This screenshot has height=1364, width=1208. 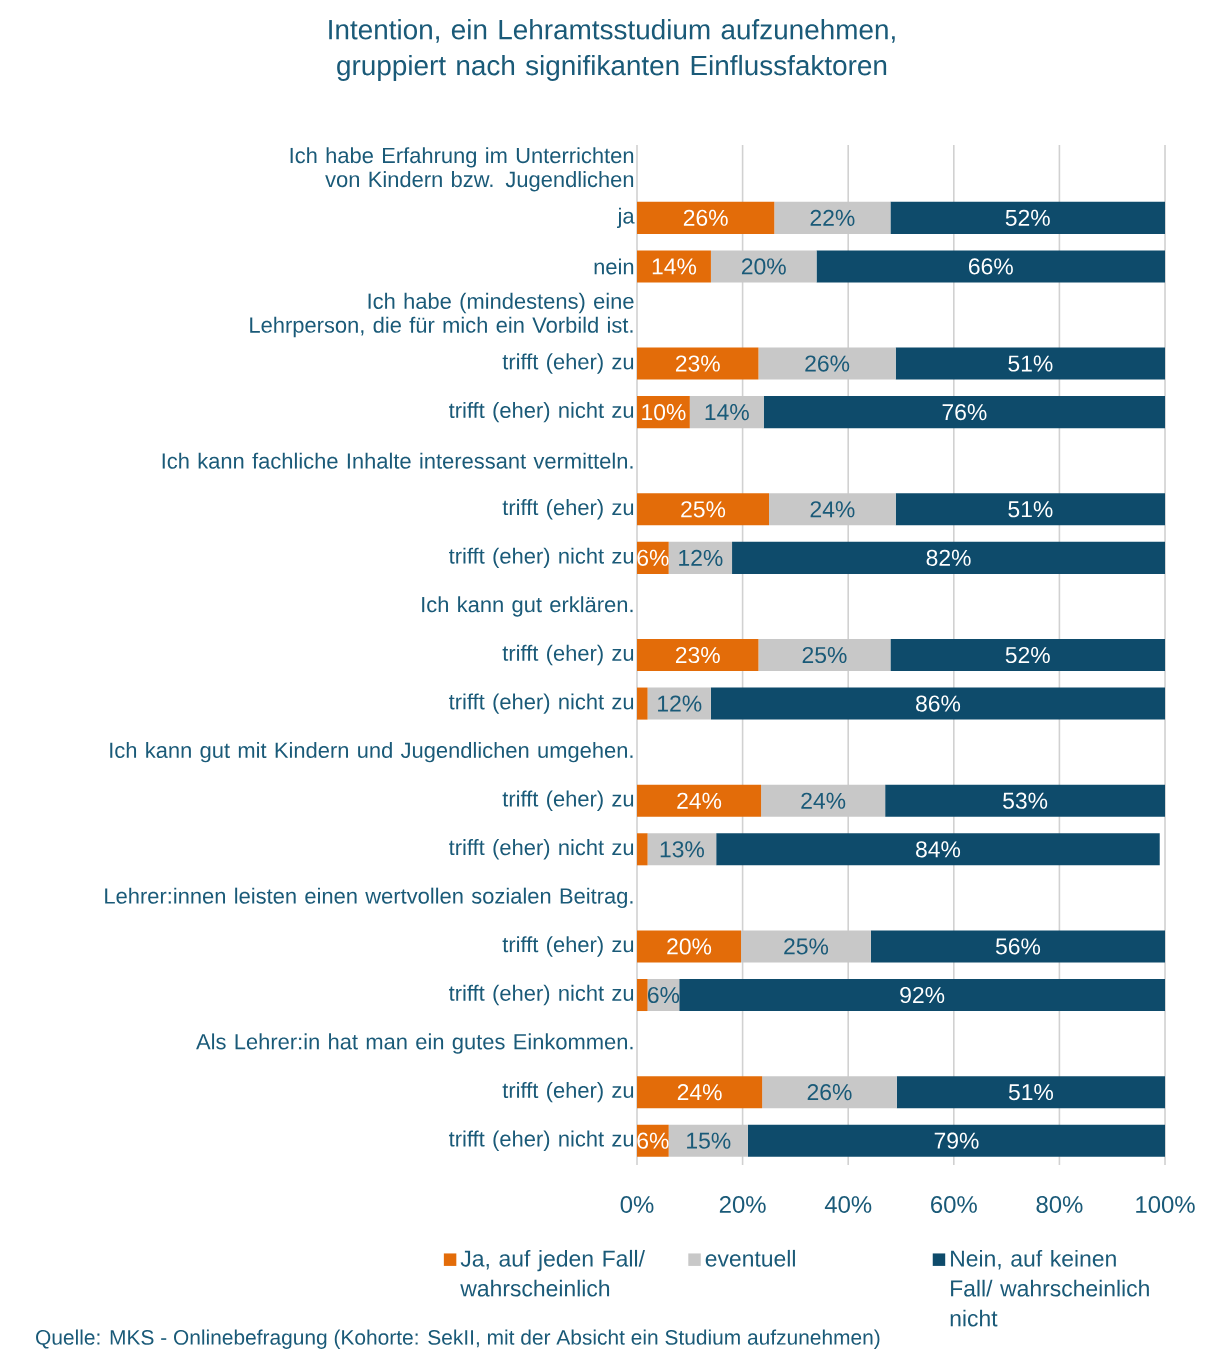 I want to click on data-label: 53%, so click(x=1025, y=800).